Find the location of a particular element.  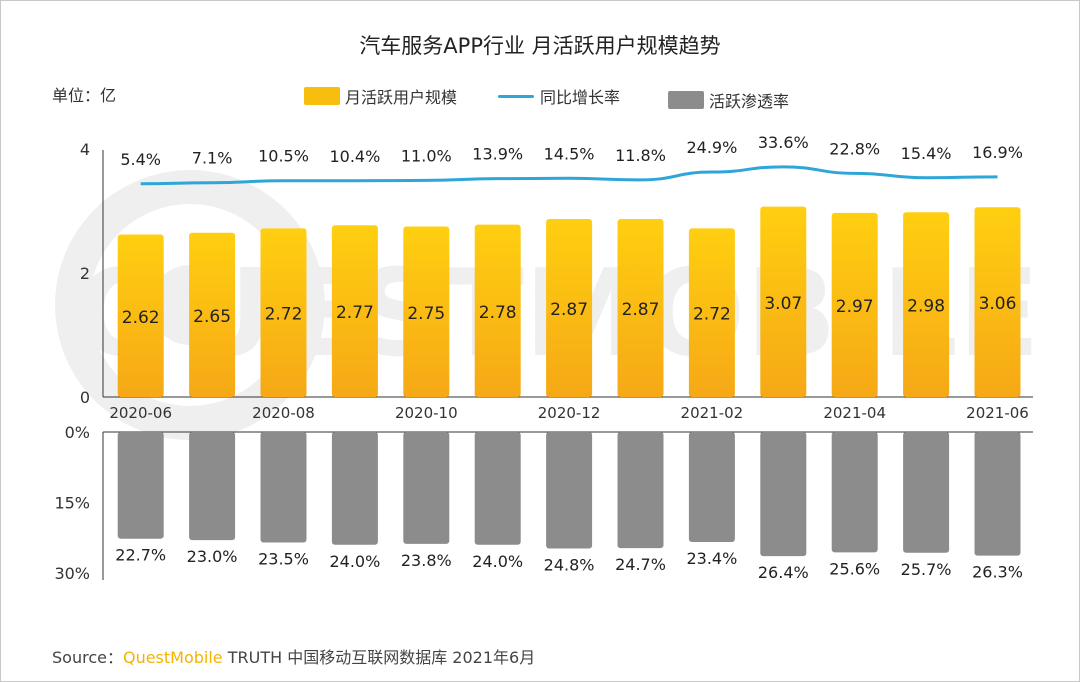

yoy-value-label: 11.0% is located at coordinates (426, 155).